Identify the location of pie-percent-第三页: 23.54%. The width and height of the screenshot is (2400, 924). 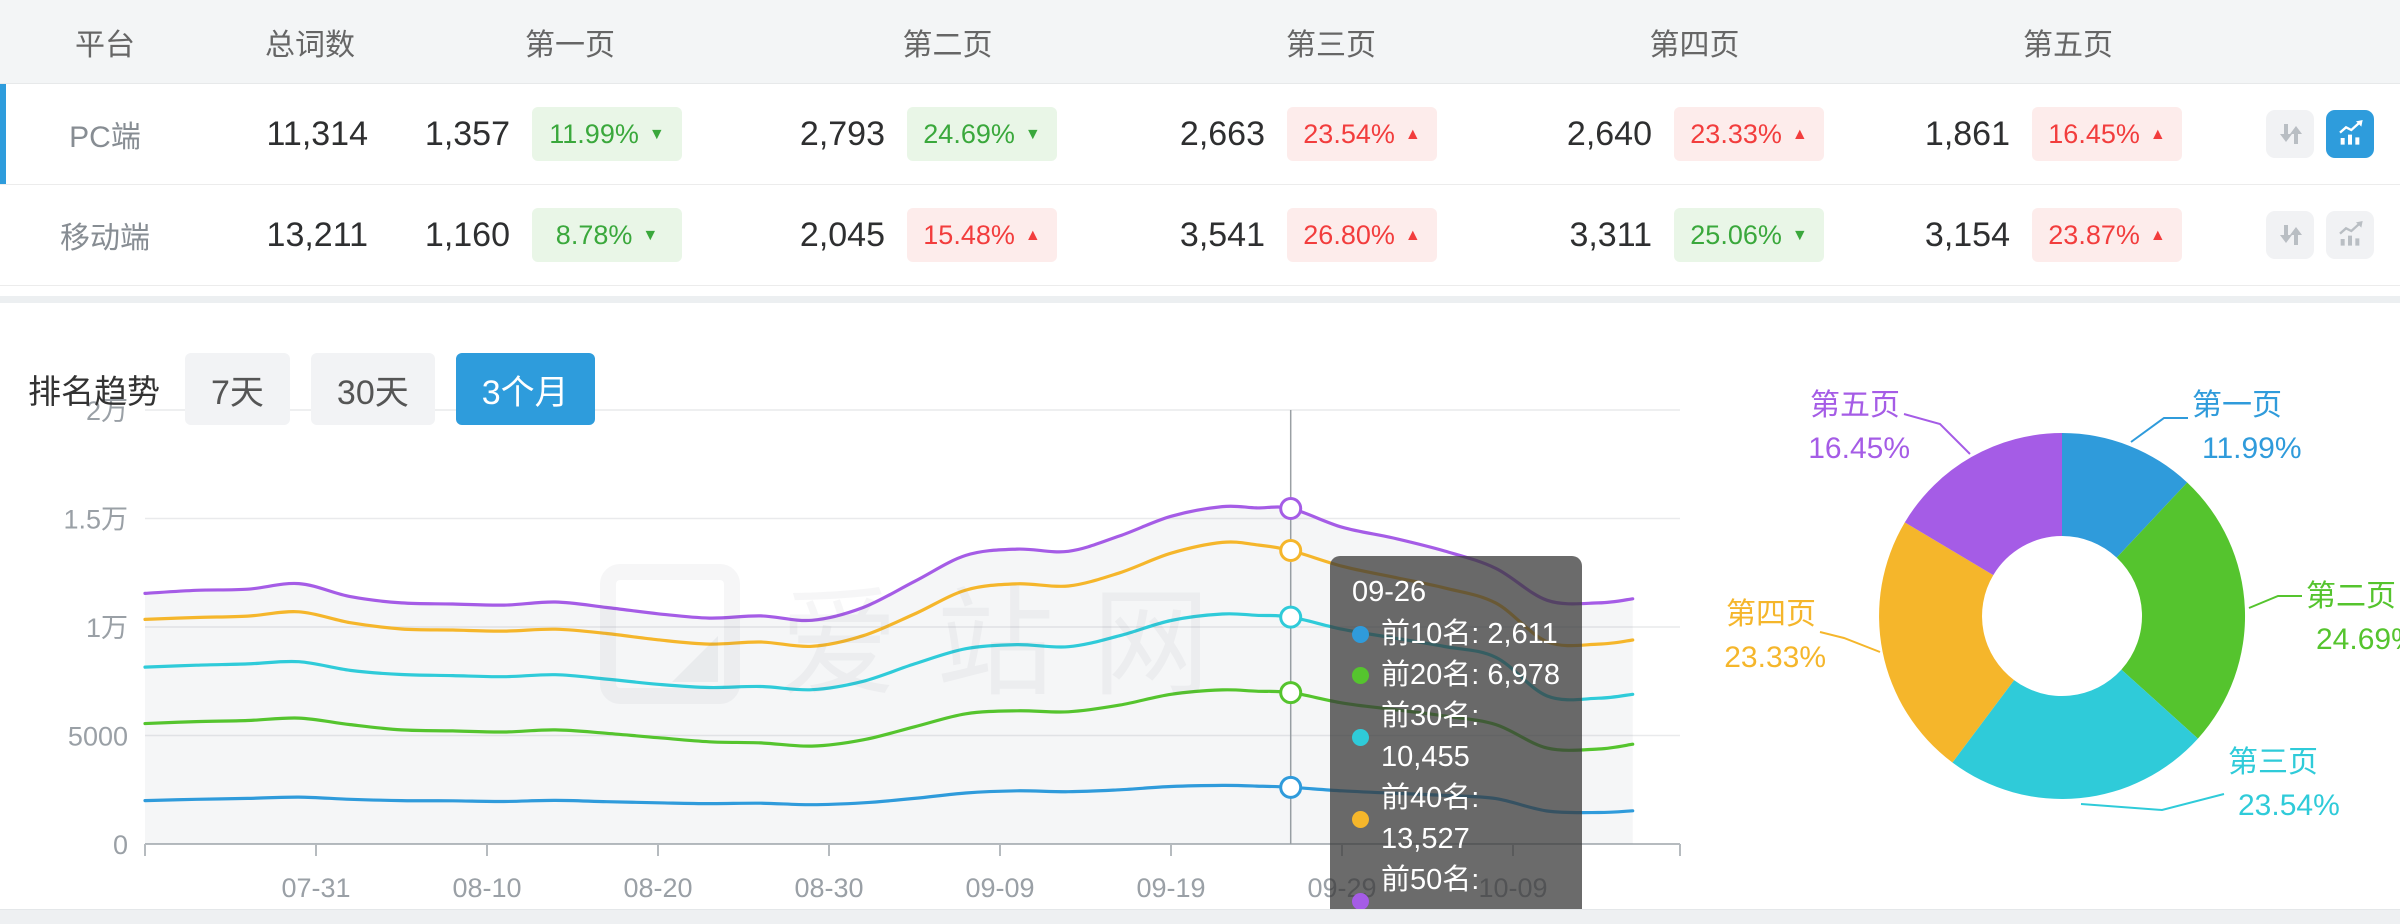
(2289, 805).